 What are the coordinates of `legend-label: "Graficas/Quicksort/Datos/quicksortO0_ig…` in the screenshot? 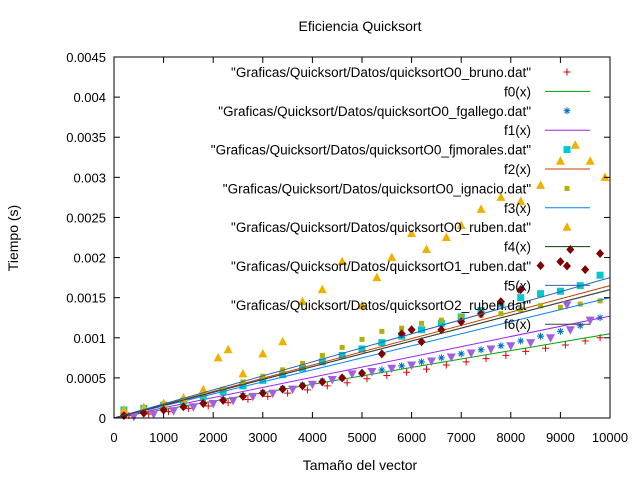 It's located at (377, 188).